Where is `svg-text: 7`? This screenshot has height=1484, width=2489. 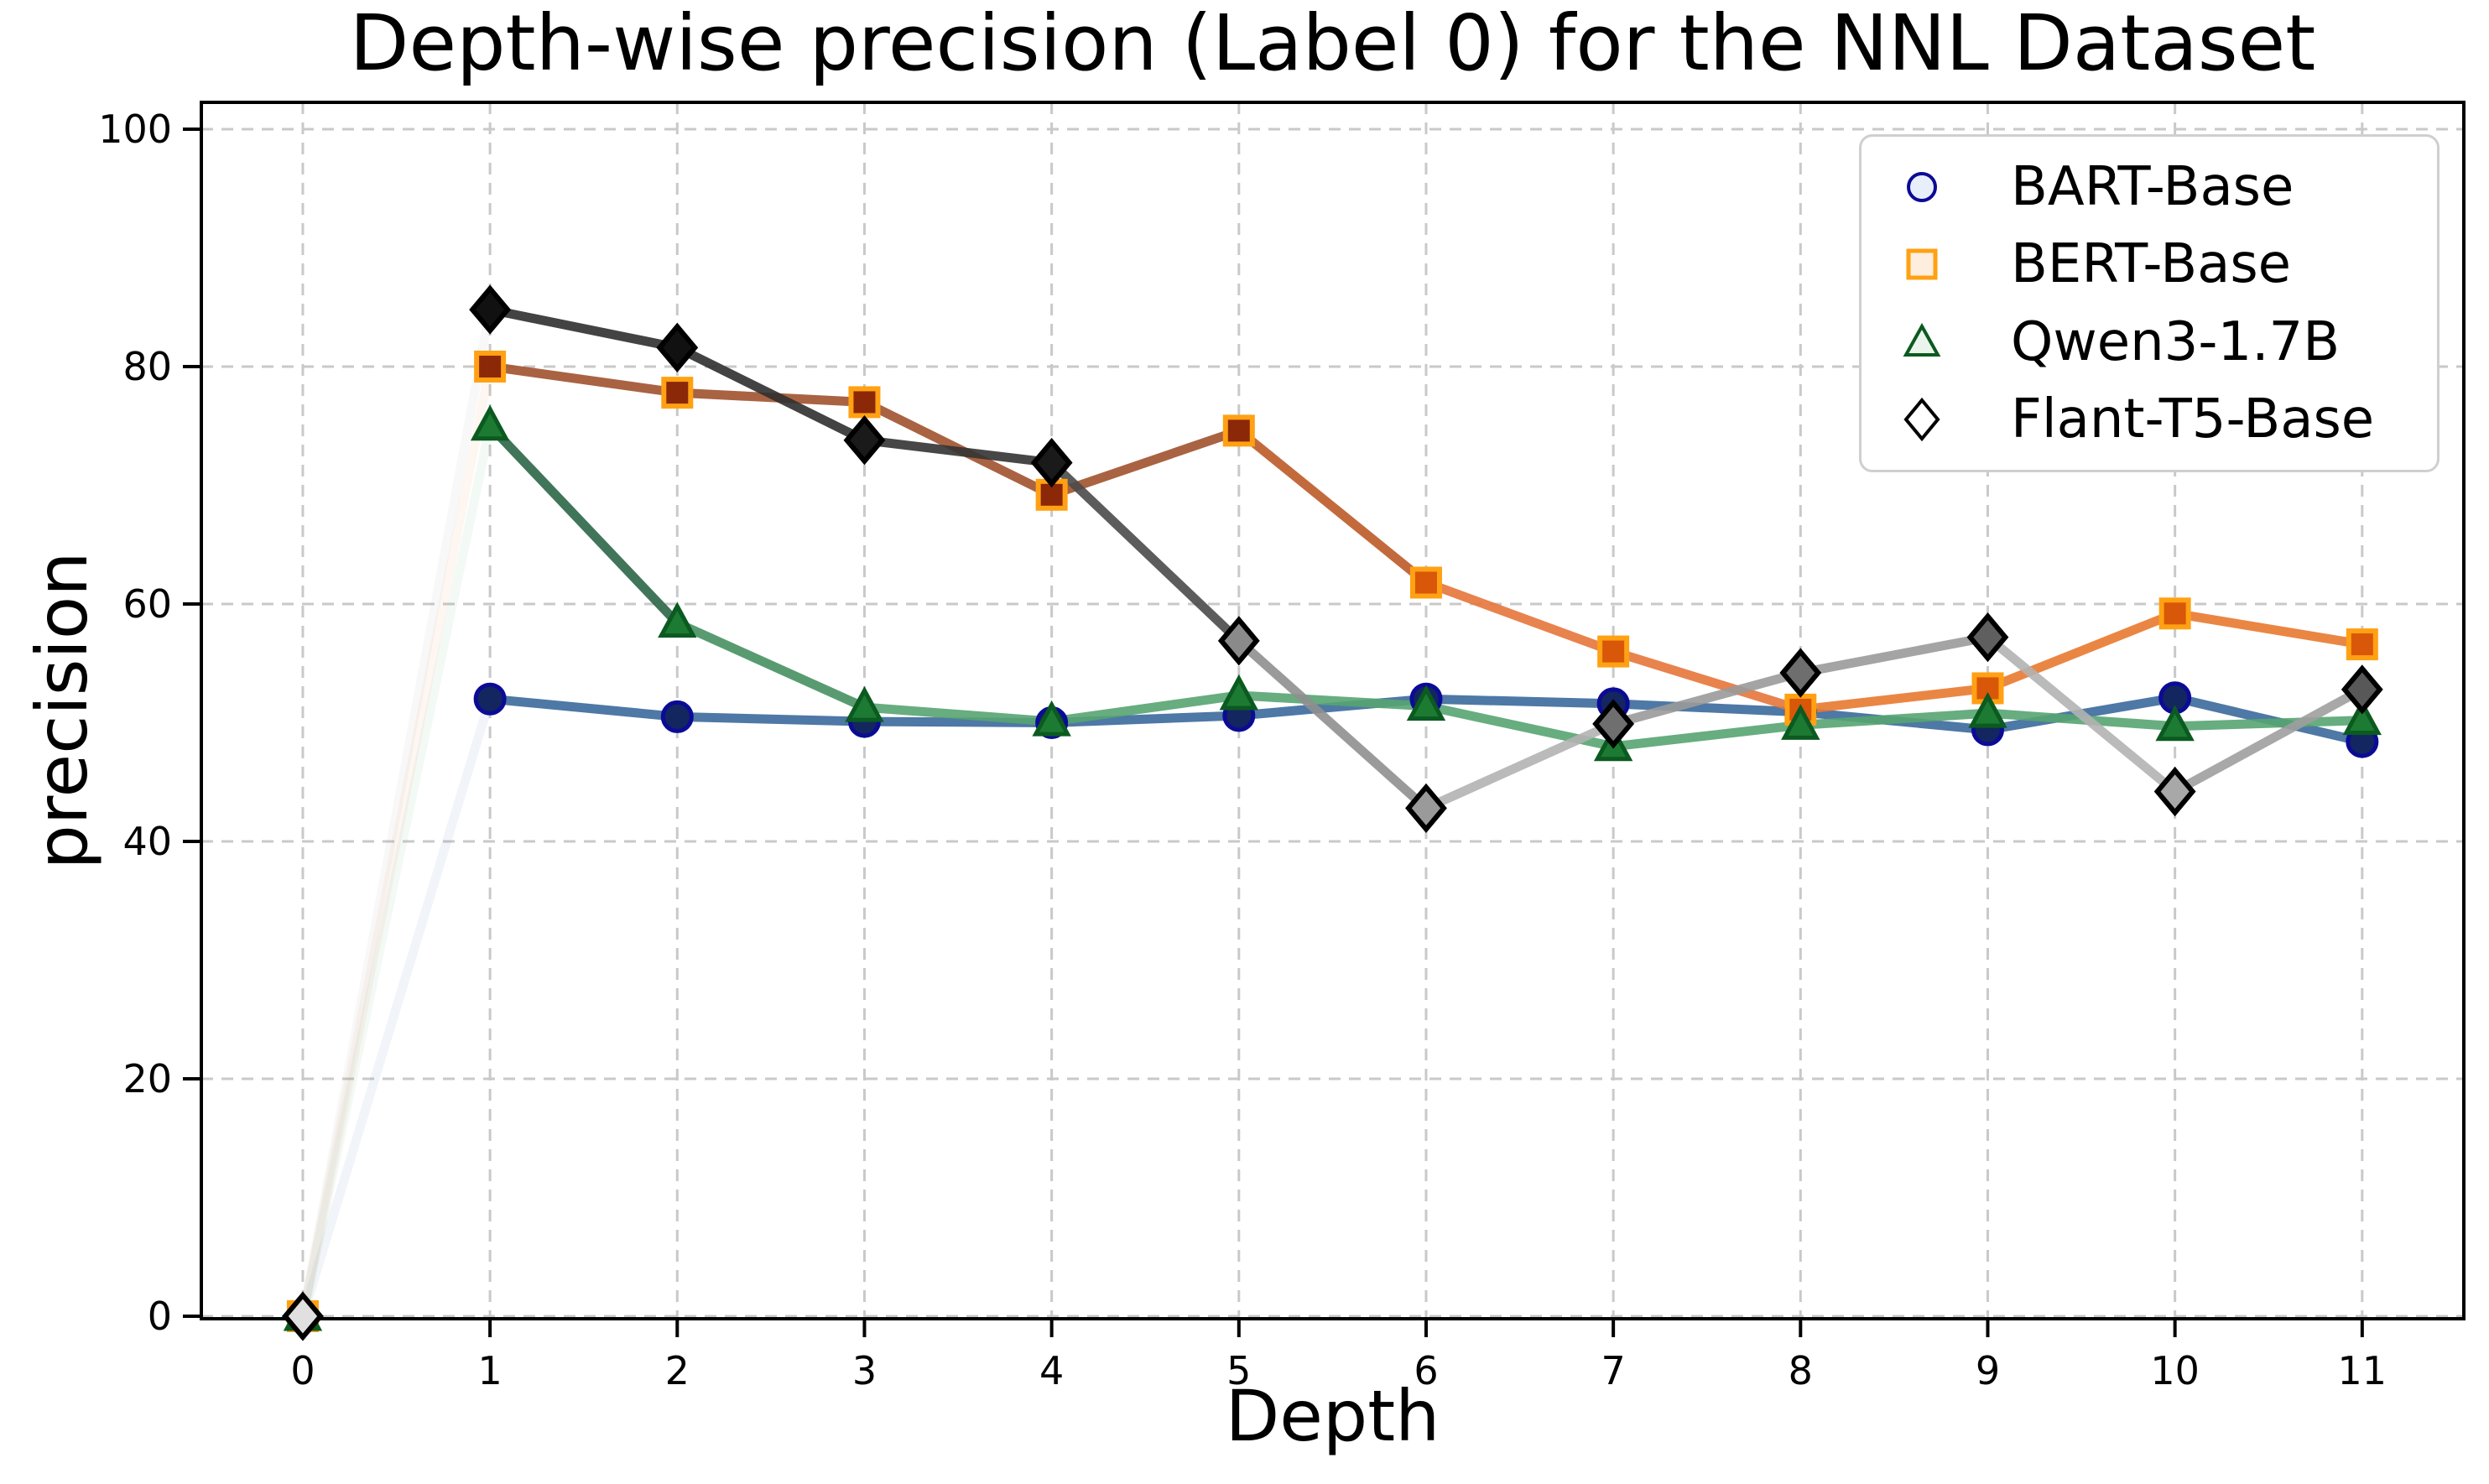 svg-text: 7 is located at coordinates (1613, 1370).